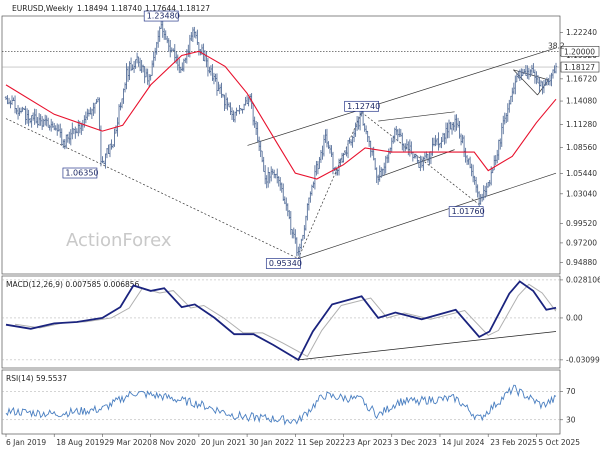 The image size is (600, 450). What do you see at coordinates (174, 442) in the screenshot?
I see `x-tick-label: 8 Nov 2020` at bounding box center [174, 442].